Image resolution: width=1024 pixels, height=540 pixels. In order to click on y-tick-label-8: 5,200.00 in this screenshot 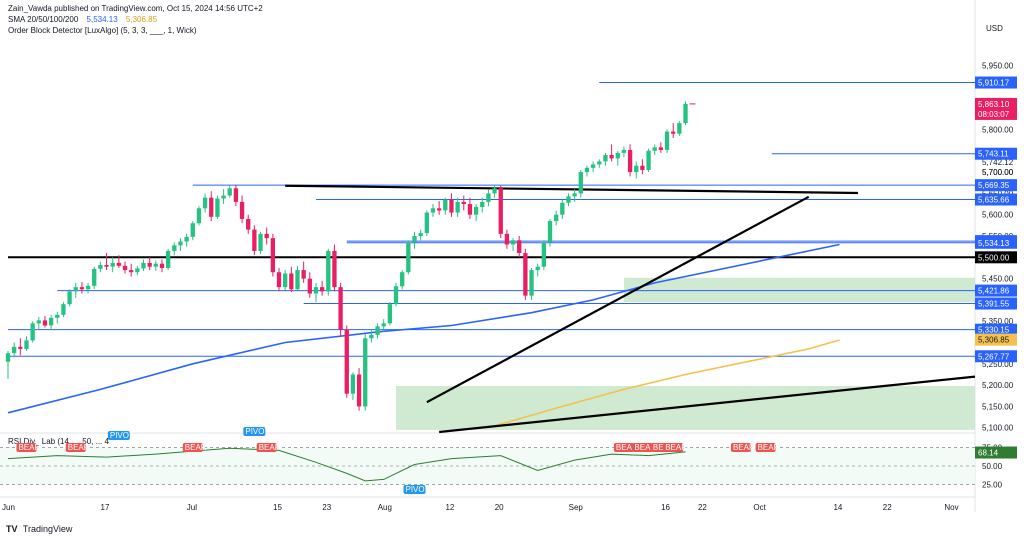, I will do `click(998, 385)`.